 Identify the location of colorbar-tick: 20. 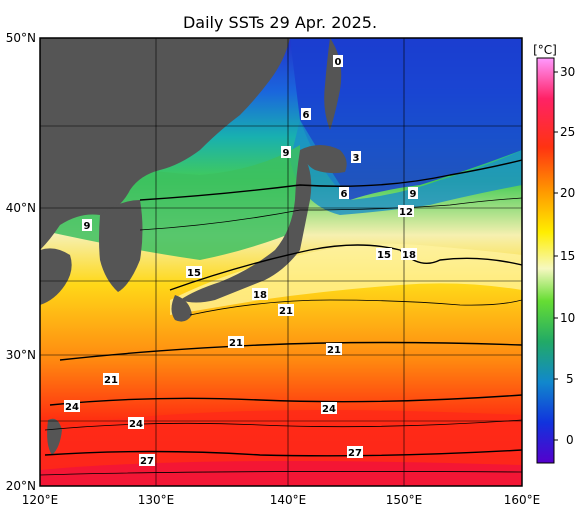
(567, 193).